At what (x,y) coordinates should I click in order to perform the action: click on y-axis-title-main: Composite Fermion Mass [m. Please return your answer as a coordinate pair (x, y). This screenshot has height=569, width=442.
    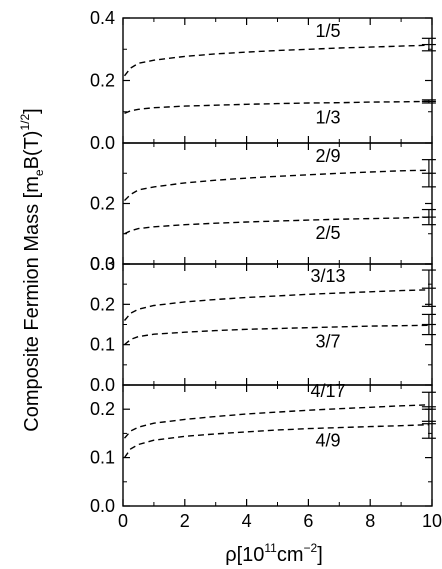
    Looking at the image, I should click on (32, 304).